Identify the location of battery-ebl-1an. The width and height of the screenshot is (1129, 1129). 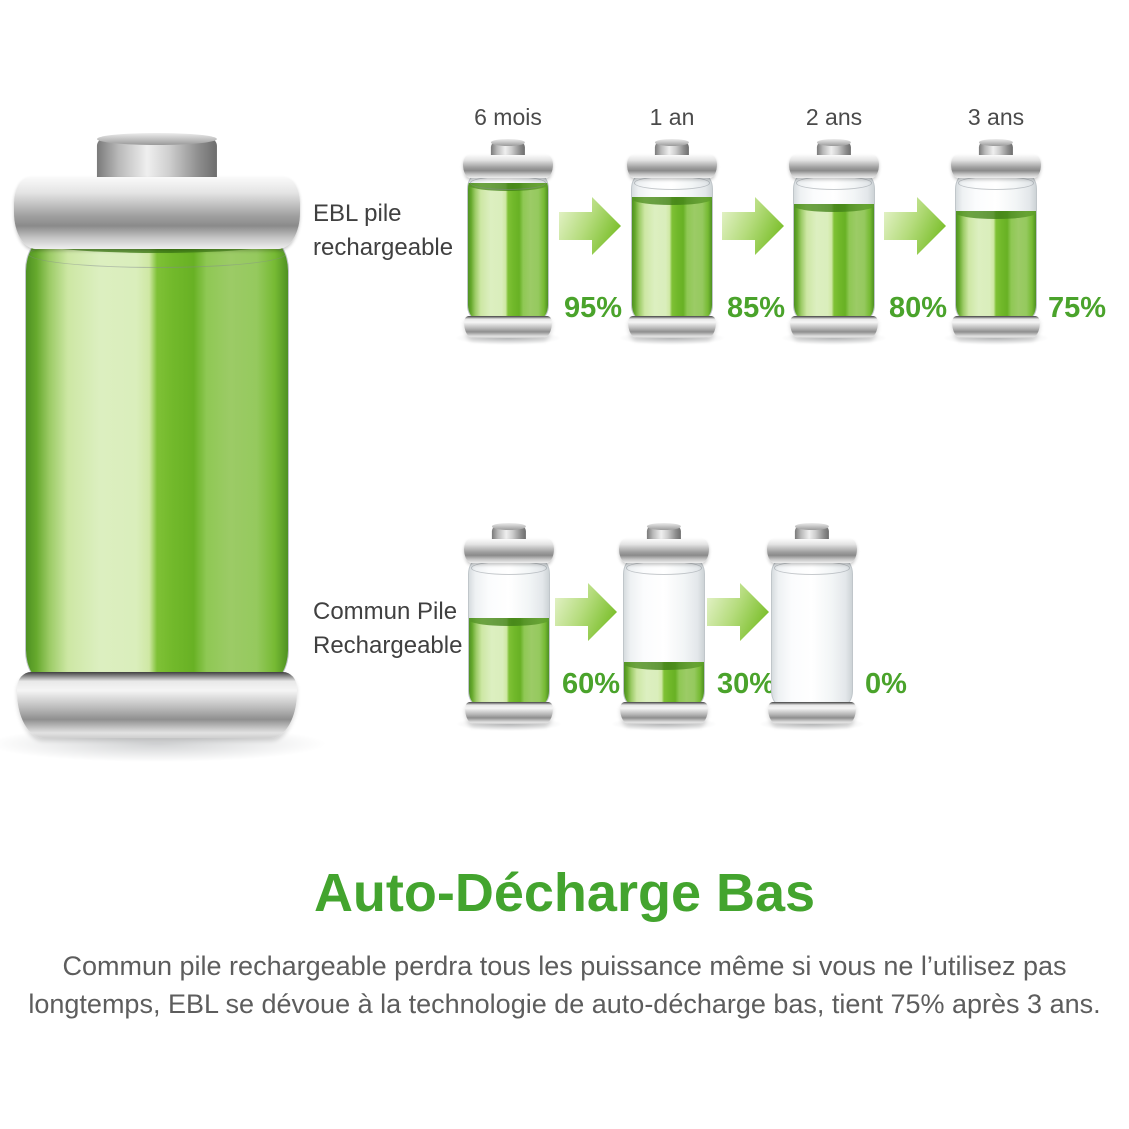
(672, 242).